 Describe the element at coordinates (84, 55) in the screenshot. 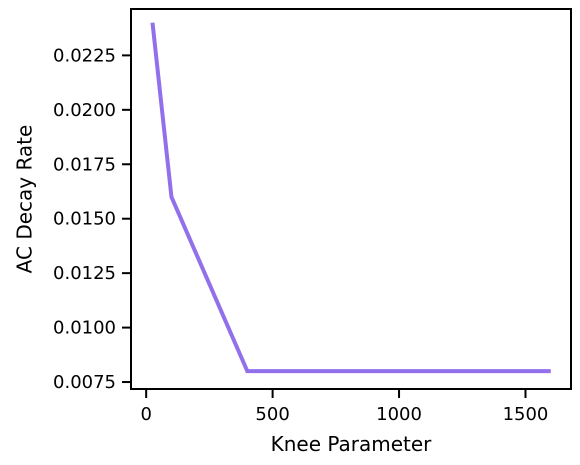

I see `y-tick-label: 0.0225` at that location.